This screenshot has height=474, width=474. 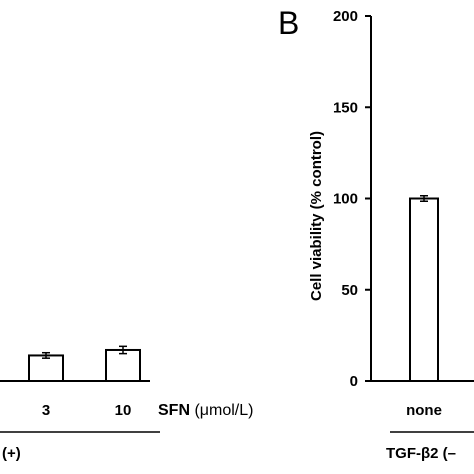 I want to click on panel-b-y-tick-label-200: 200, so click(x=345, y=16).